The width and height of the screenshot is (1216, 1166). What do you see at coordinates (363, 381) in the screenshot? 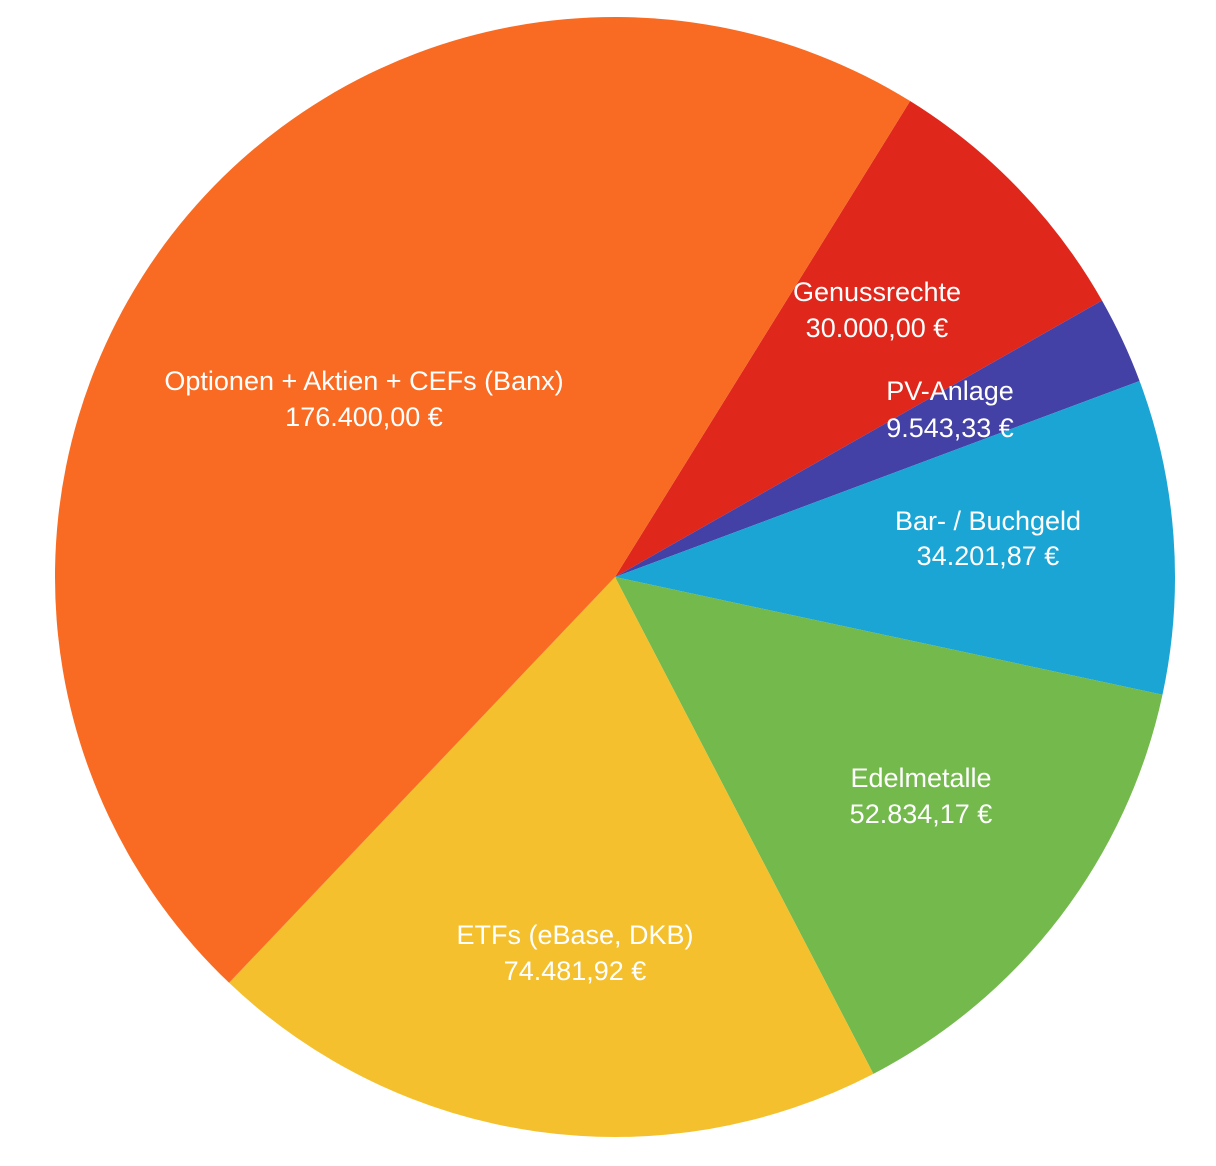
I see `slice-label-optionen-aktien-cefs: Optionen + Aktien + CEFs (Banx)` at bounding box center [363, 381].